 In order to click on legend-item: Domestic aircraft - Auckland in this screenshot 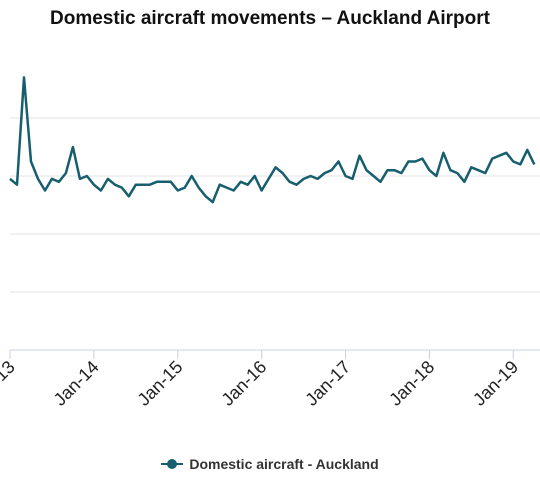, I will do `click(270, 464)`.